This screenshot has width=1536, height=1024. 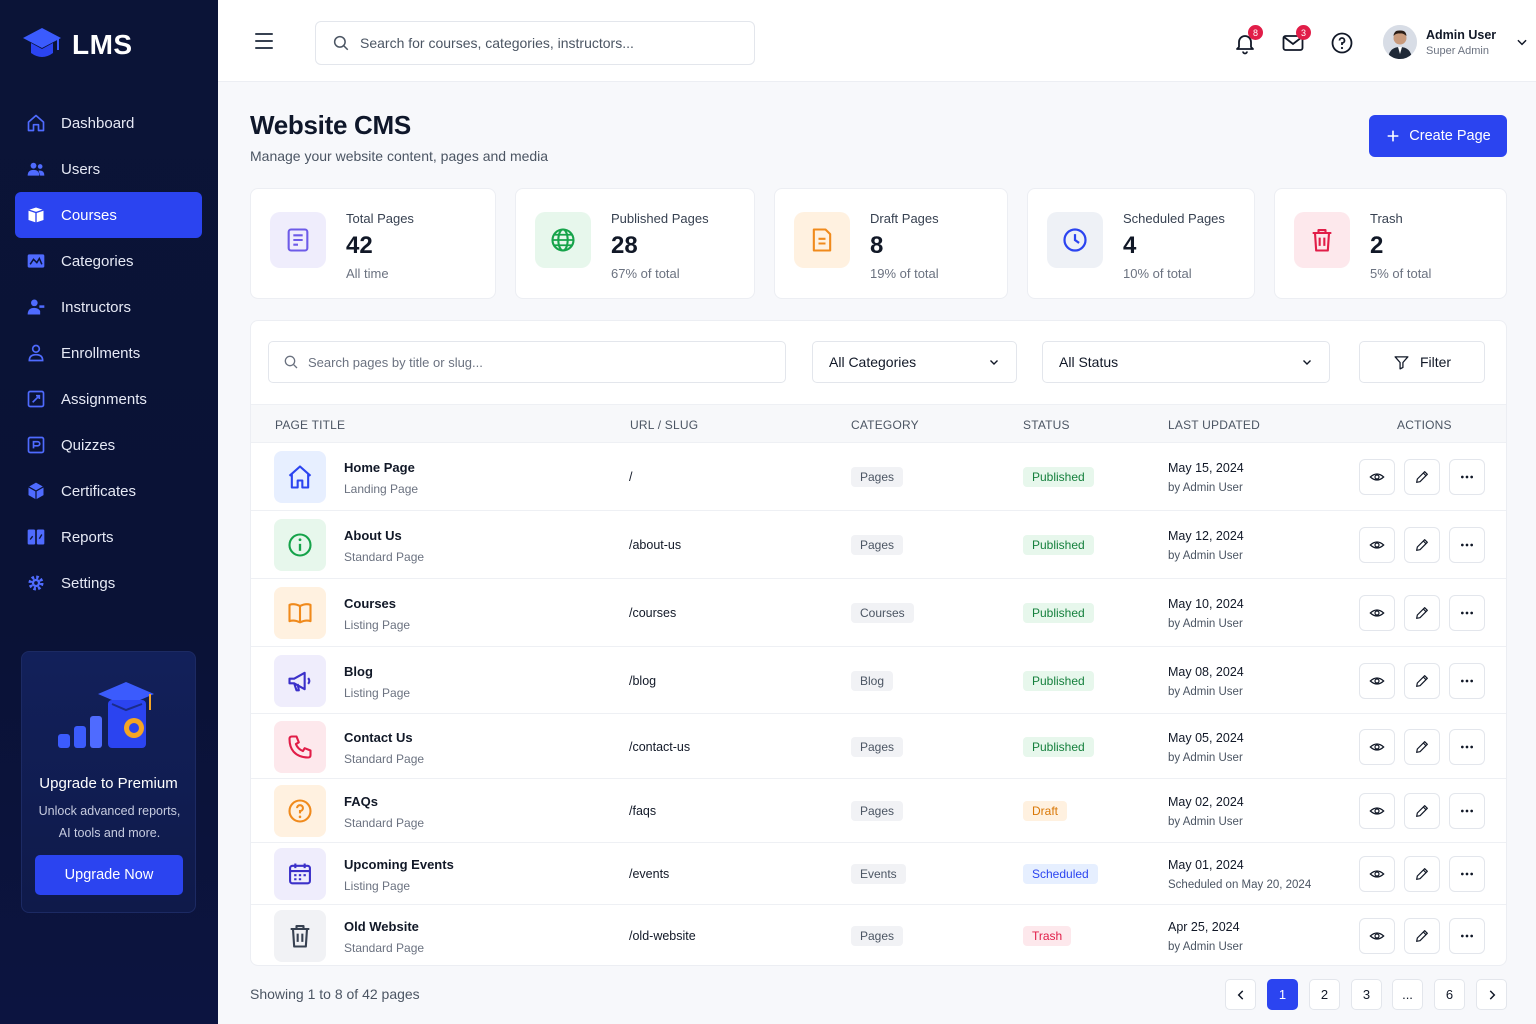 I want to click on app-logo: LMS, so click(x=77, y=45).